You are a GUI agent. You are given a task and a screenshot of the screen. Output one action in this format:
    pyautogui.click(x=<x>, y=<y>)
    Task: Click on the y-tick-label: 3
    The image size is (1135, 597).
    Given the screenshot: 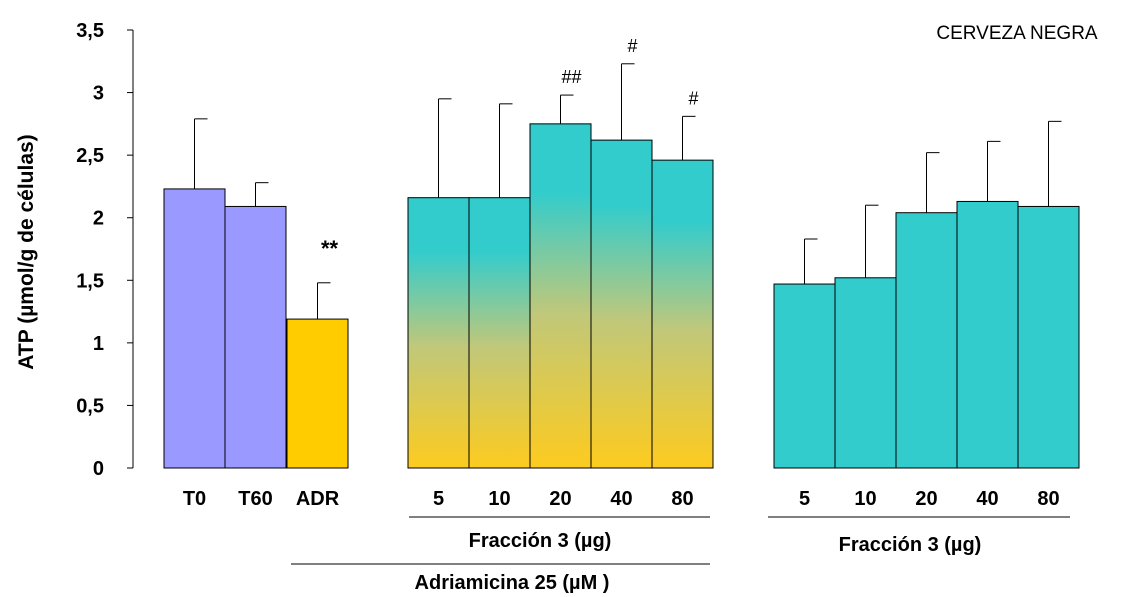 What is the action you would take?
    pyautogui.click(x=98, y=94)
    